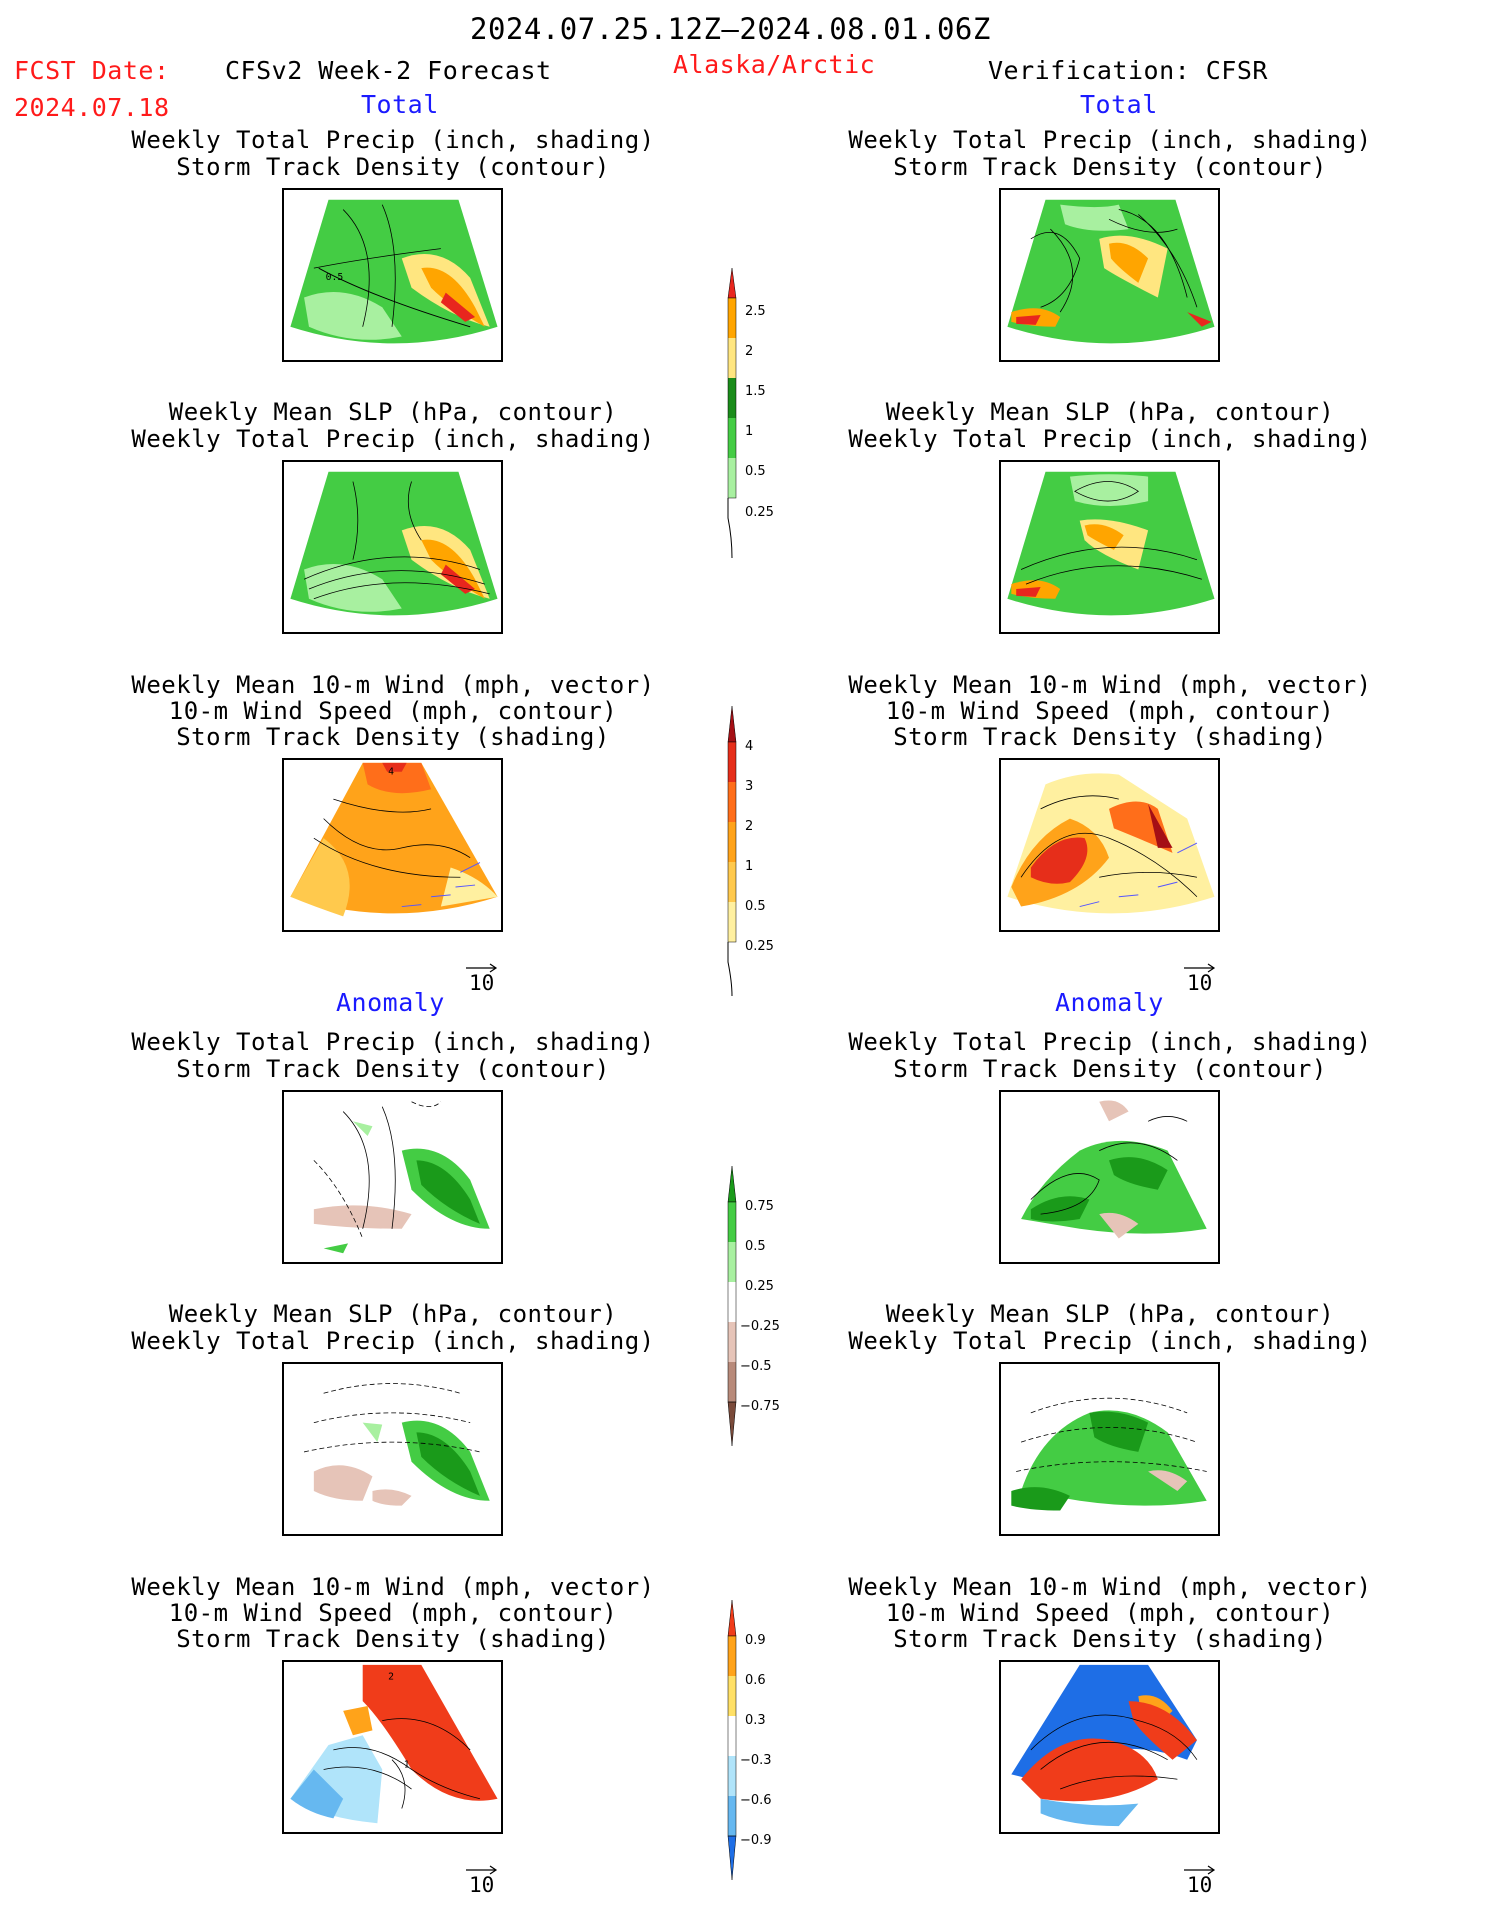  I want to click on colorbar-storm-total-label-2: 3, so click(749, 786).